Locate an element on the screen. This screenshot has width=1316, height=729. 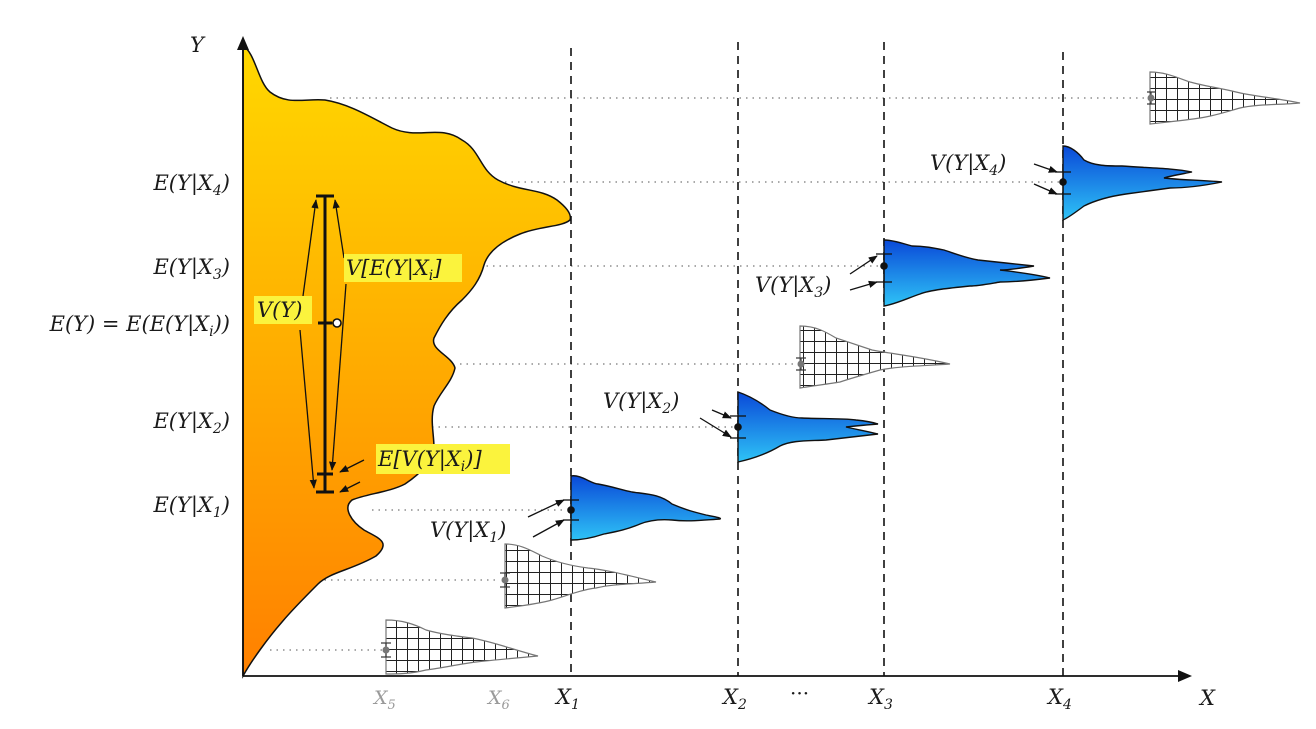
hatched-distribution-x5 is located at coordinates (460, 647).